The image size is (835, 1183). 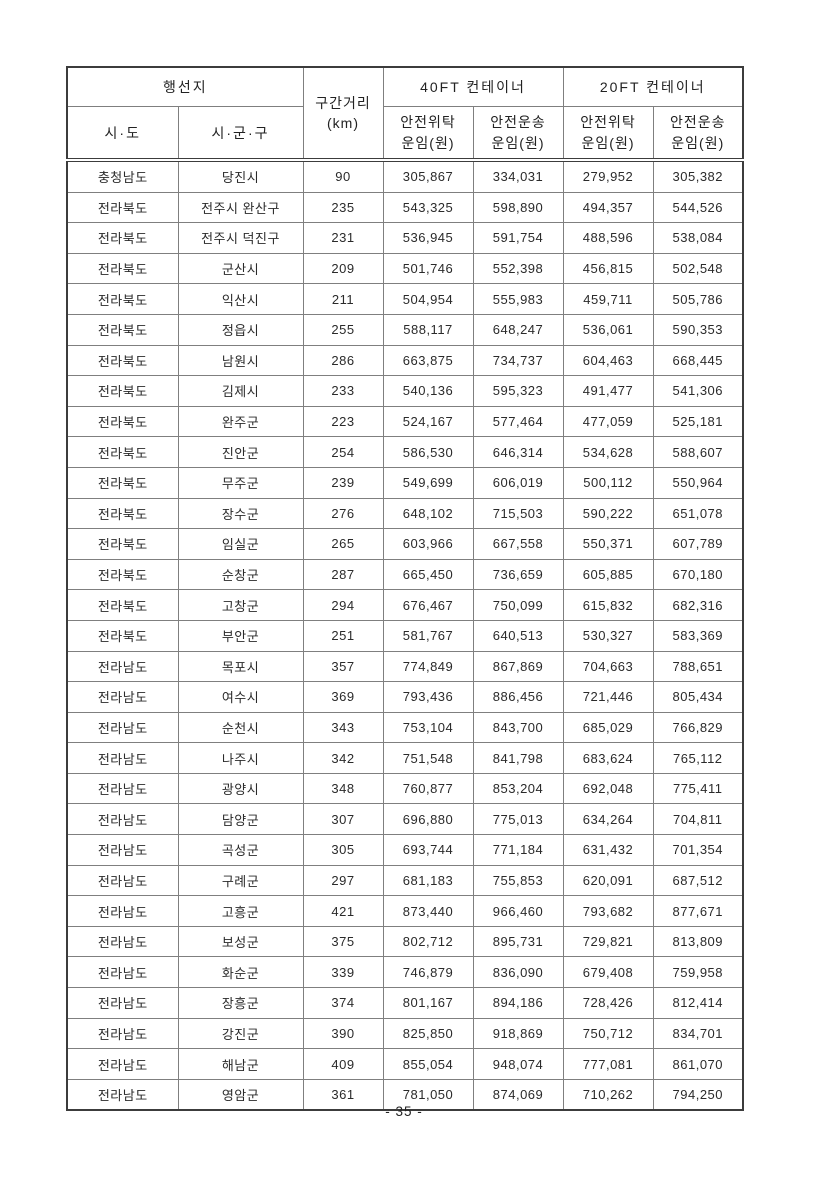 I want to click on fare-20ft-transport: 651,078, so click(x=698, y=513).